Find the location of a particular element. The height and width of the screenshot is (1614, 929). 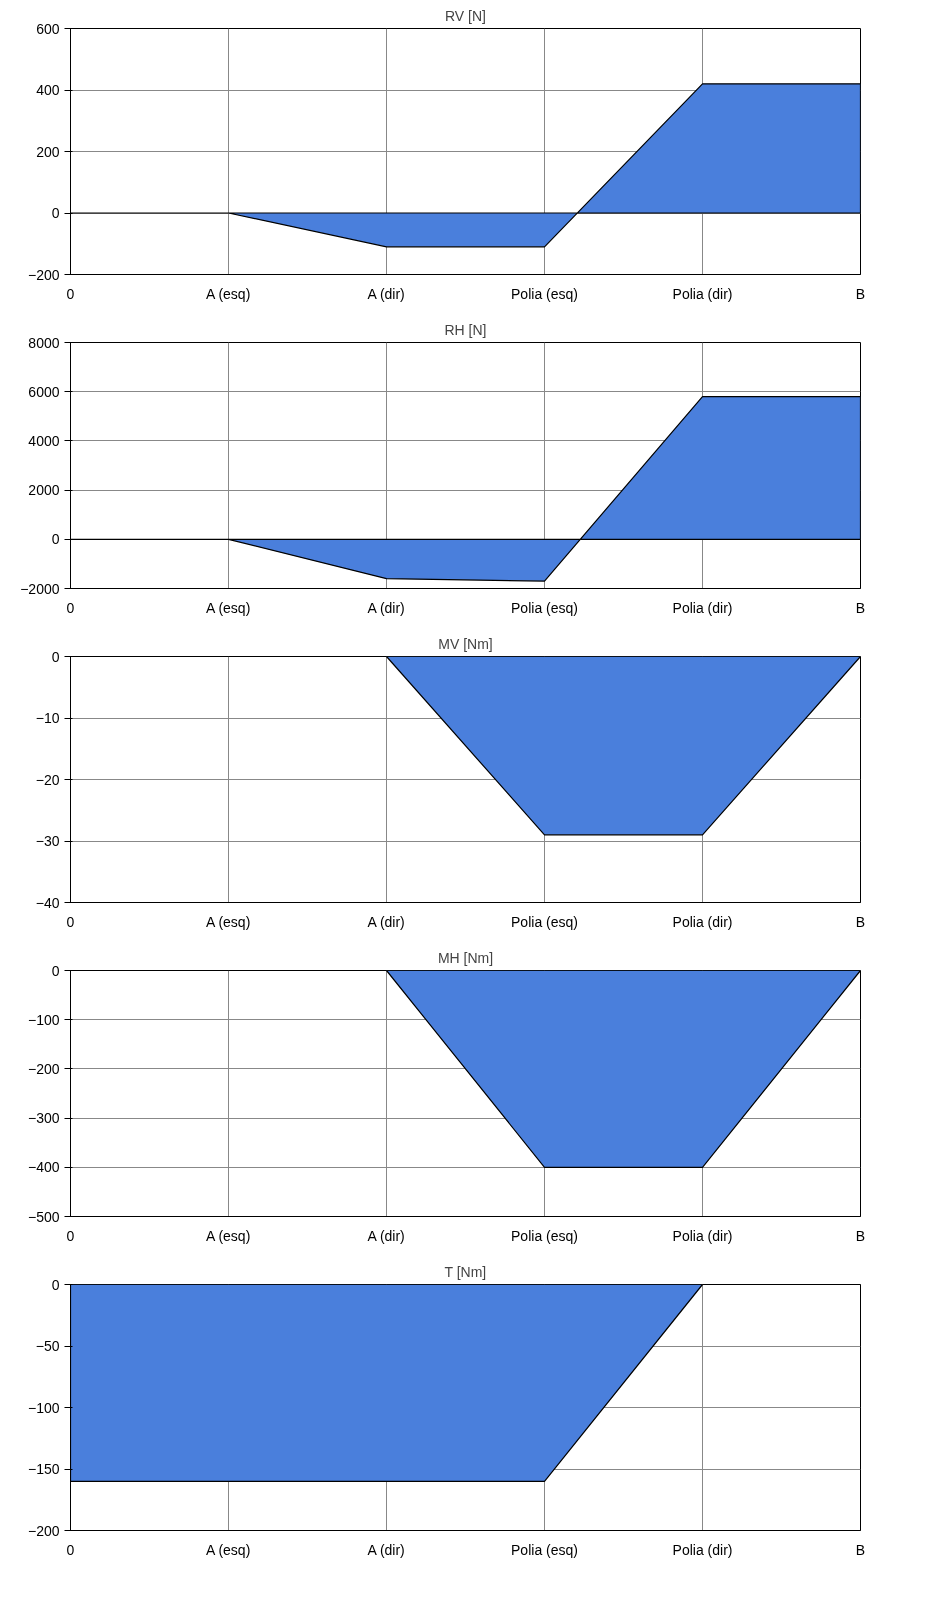

y-tick-label: 4000 is located at coordinates (44, 440).